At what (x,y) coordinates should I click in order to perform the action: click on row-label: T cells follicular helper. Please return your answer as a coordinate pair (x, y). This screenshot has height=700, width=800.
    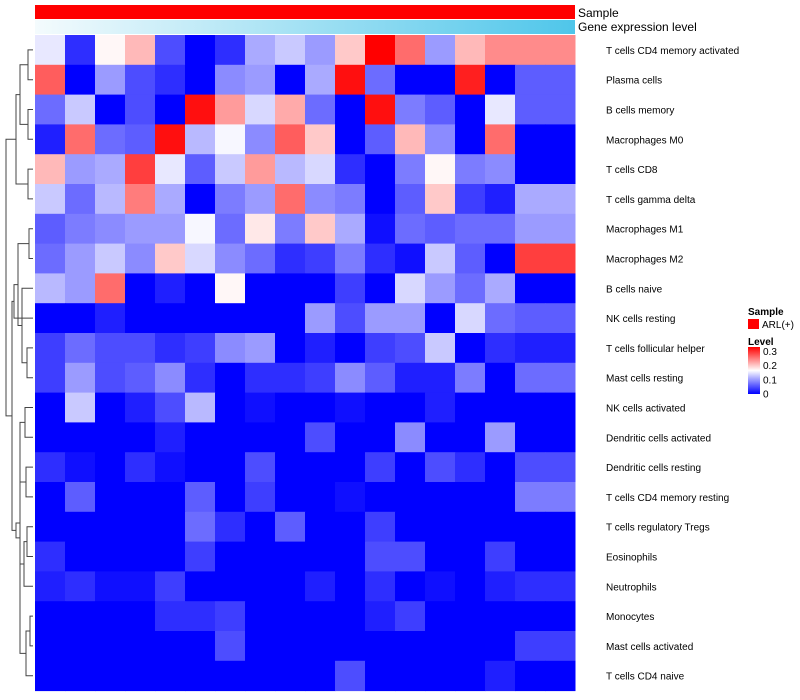
    Looking at the image, I should click on (655, 349).